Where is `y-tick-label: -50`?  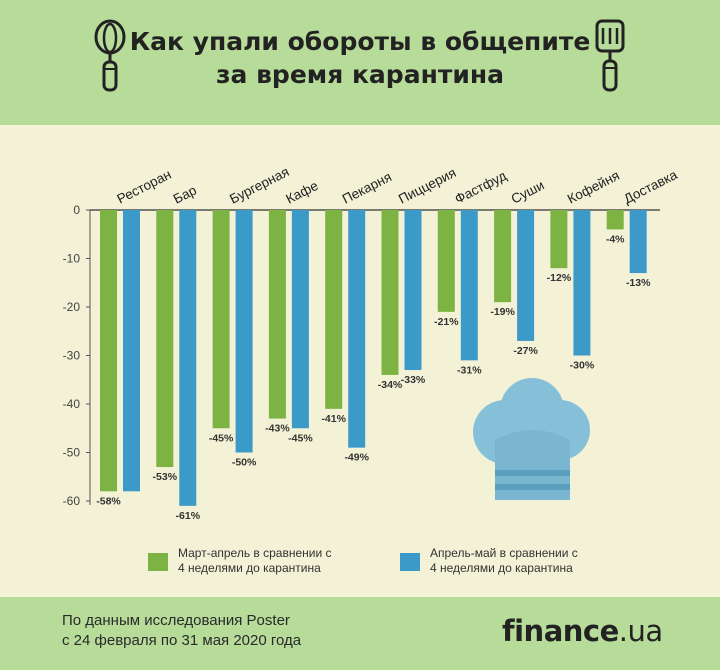
y-tick-label: -50 is located at coordinates (72, 453).